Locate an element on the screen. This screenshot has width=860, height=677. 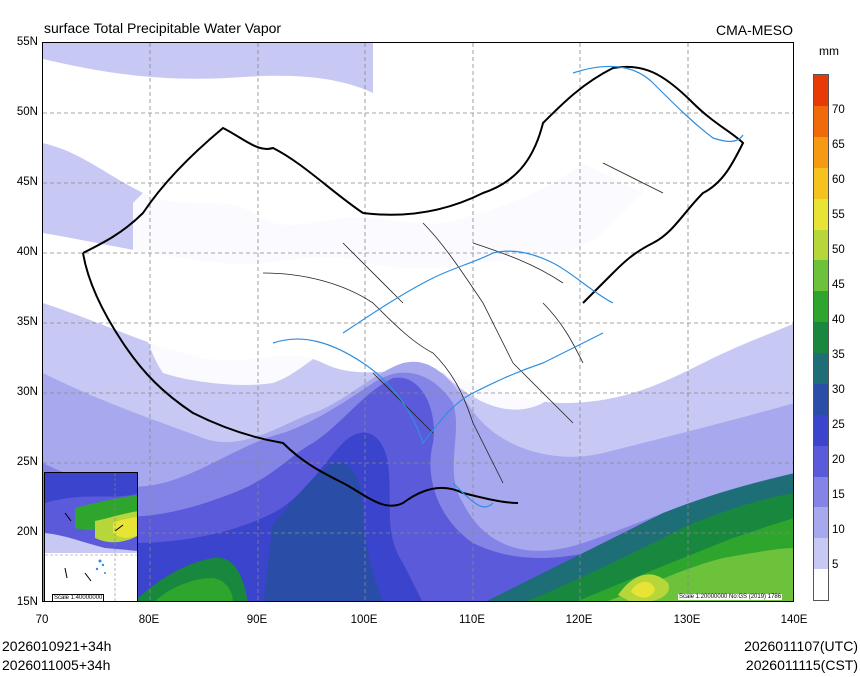
lat-label: 35N is located at coordinates (27, 322).